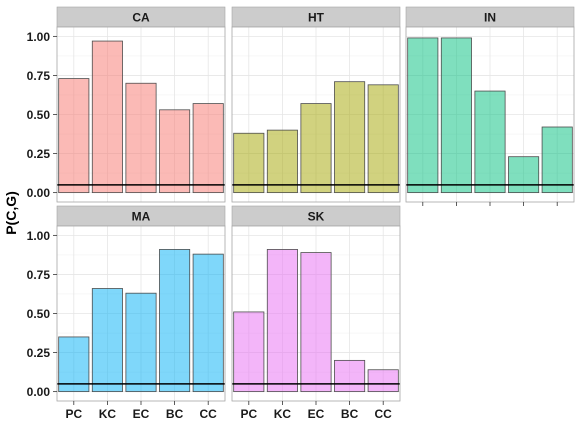 This screenshot has height=436, width=581. What do you see at coordinates (383, 139) in the screenshot?
I see `bar-ht-cc` at bounding box center [383, 139].